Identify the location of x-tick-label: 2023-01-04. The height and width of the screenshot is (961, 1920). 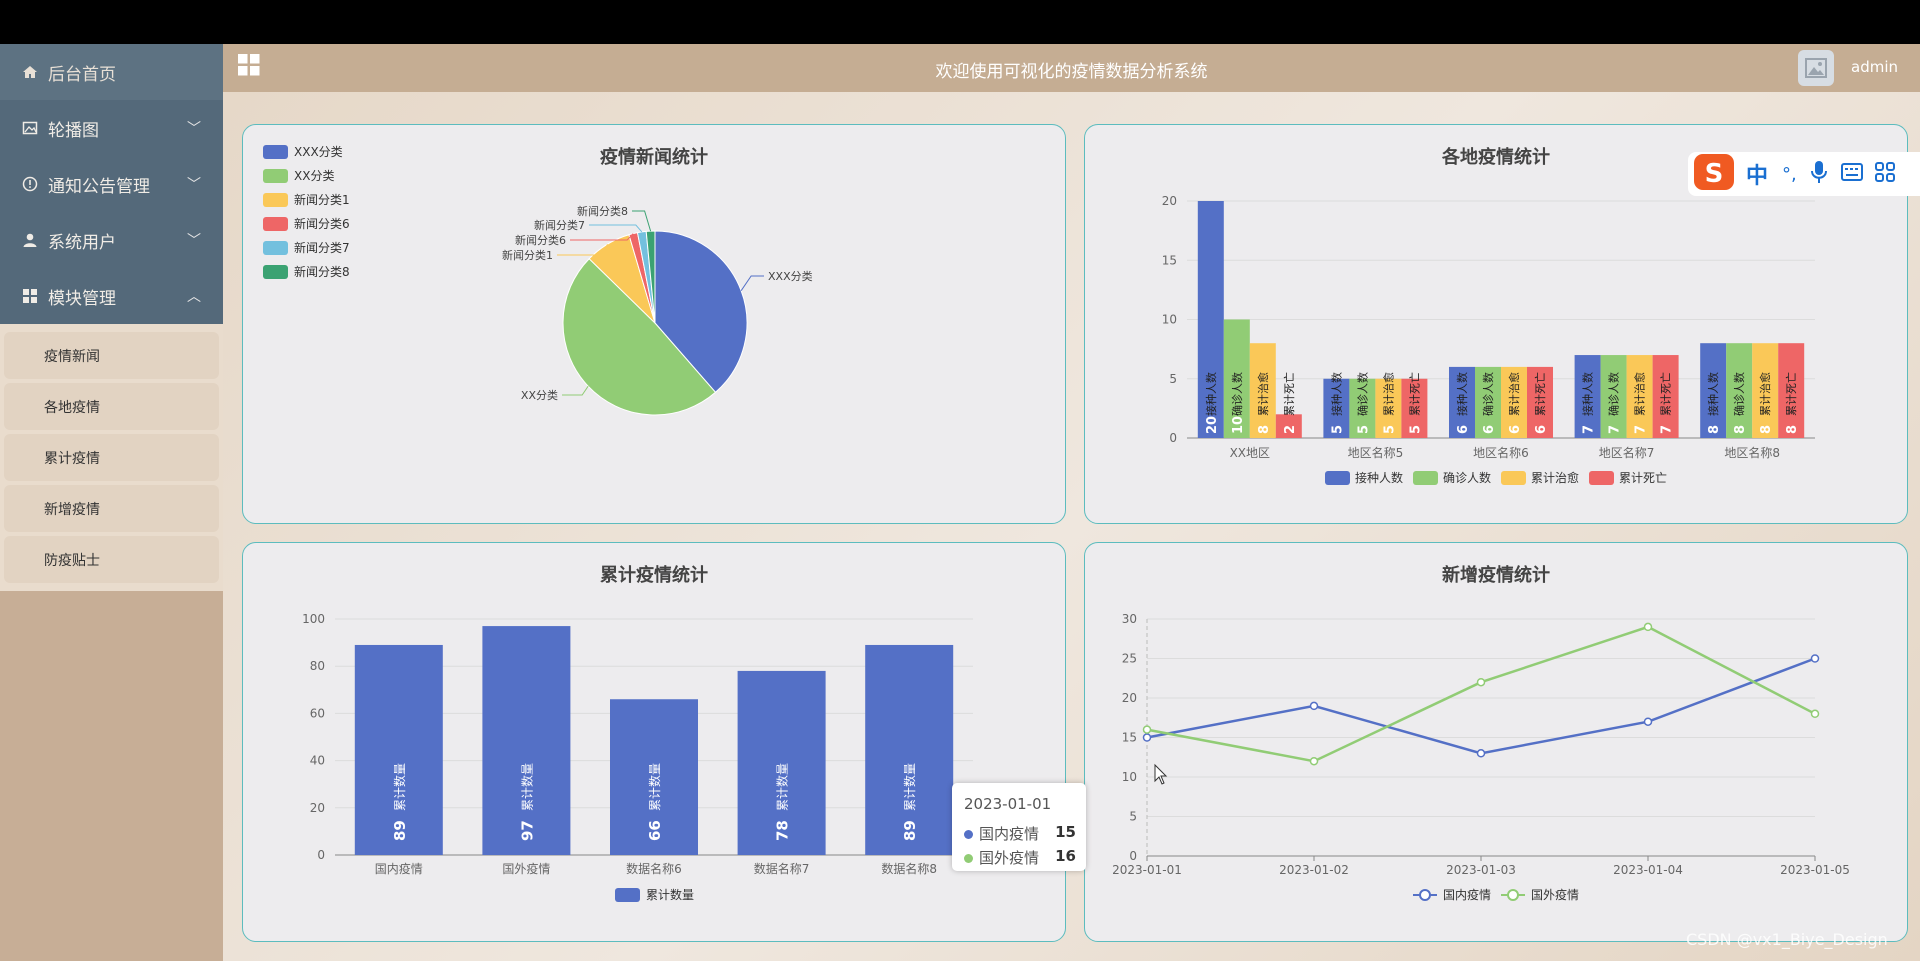
(1648, 870).